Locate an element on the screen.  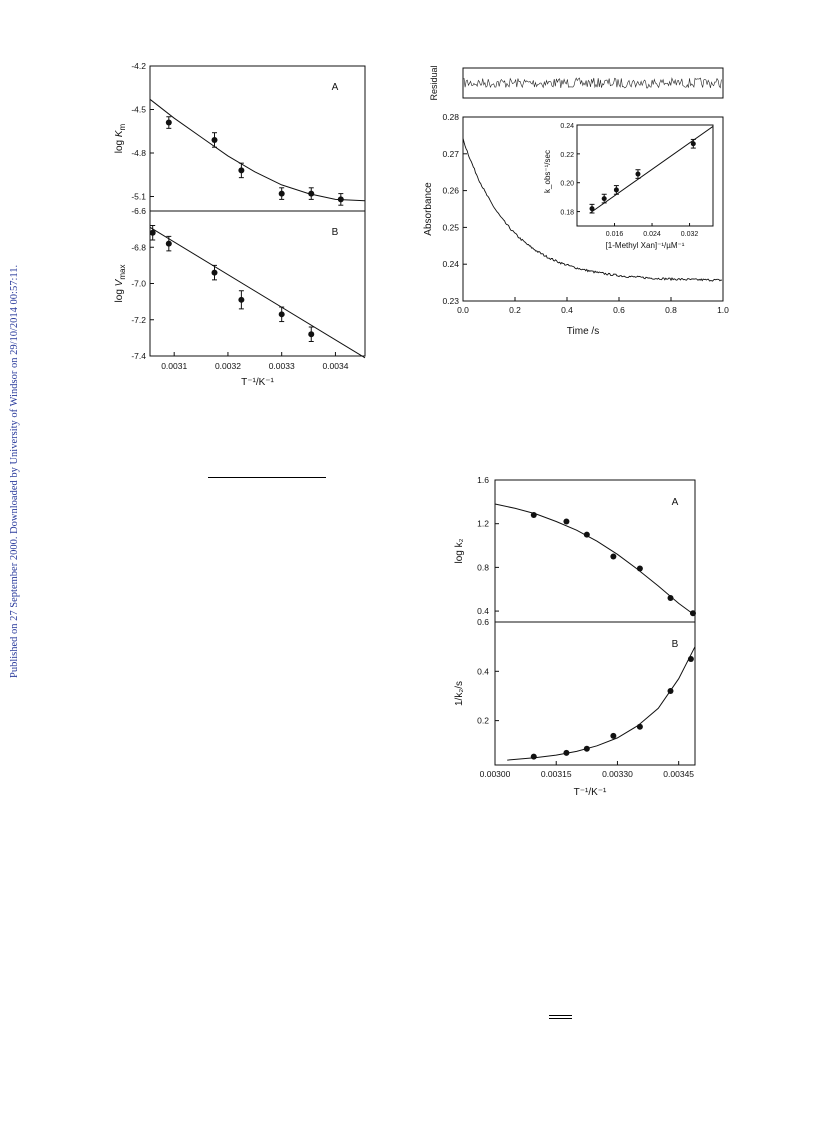
equilibrium-arrow-icon is located at coordinates (560, 1017).